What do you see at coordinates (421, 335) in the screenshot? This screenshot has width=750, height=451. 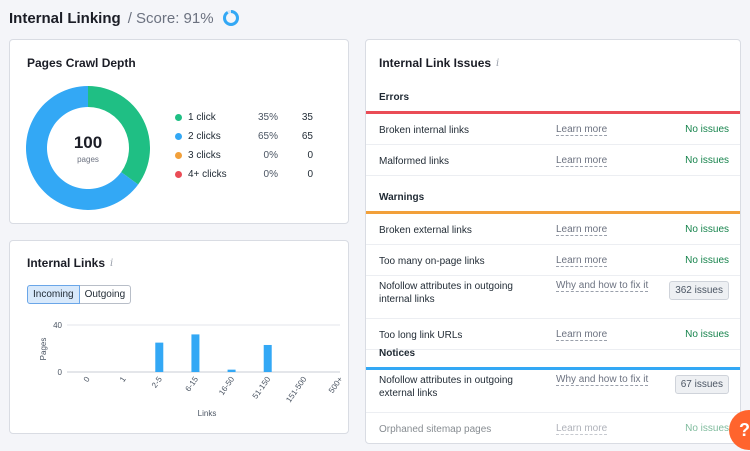 I see `issue-name: Too long link URLs` at bounding box center [421, 335].